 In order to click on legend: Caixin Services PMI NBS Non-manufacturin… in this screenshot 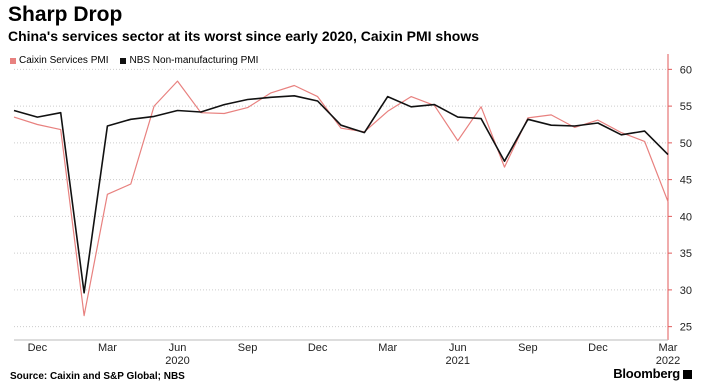, I will do `click(140, 60)`.